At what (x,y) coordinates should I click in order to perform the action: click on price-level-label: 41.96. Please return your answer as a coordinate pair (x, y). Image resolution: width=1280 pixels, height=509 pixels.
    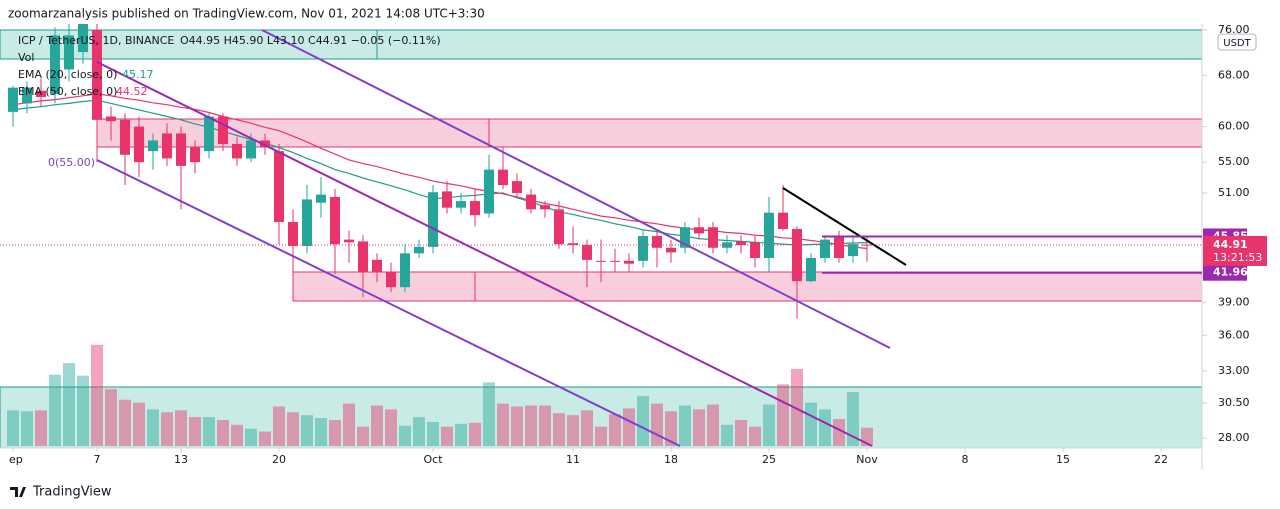
    Looking at the image, I should click on (1230, 272).